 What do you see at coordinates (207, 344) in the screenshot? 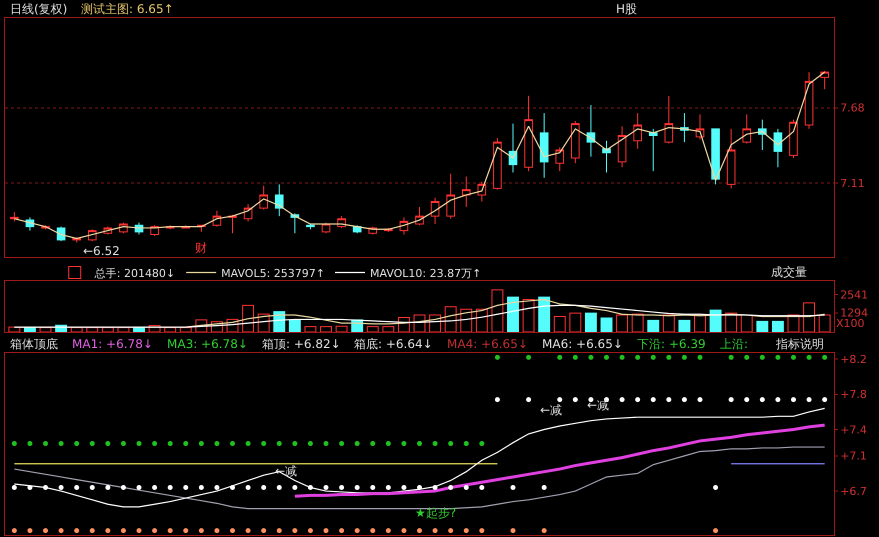
I see `text: MA3: +6.78↓` at bounding box center [207, 344].